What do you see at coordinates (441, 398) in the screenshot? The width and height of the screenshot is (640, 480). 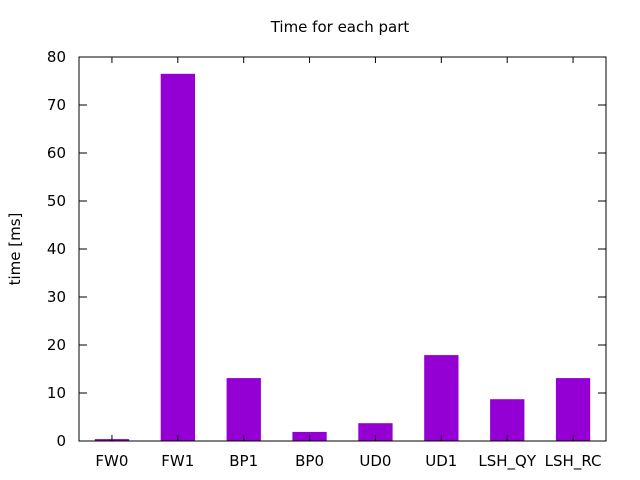 I see `bar-ud1` at bounding box center [441, 398].